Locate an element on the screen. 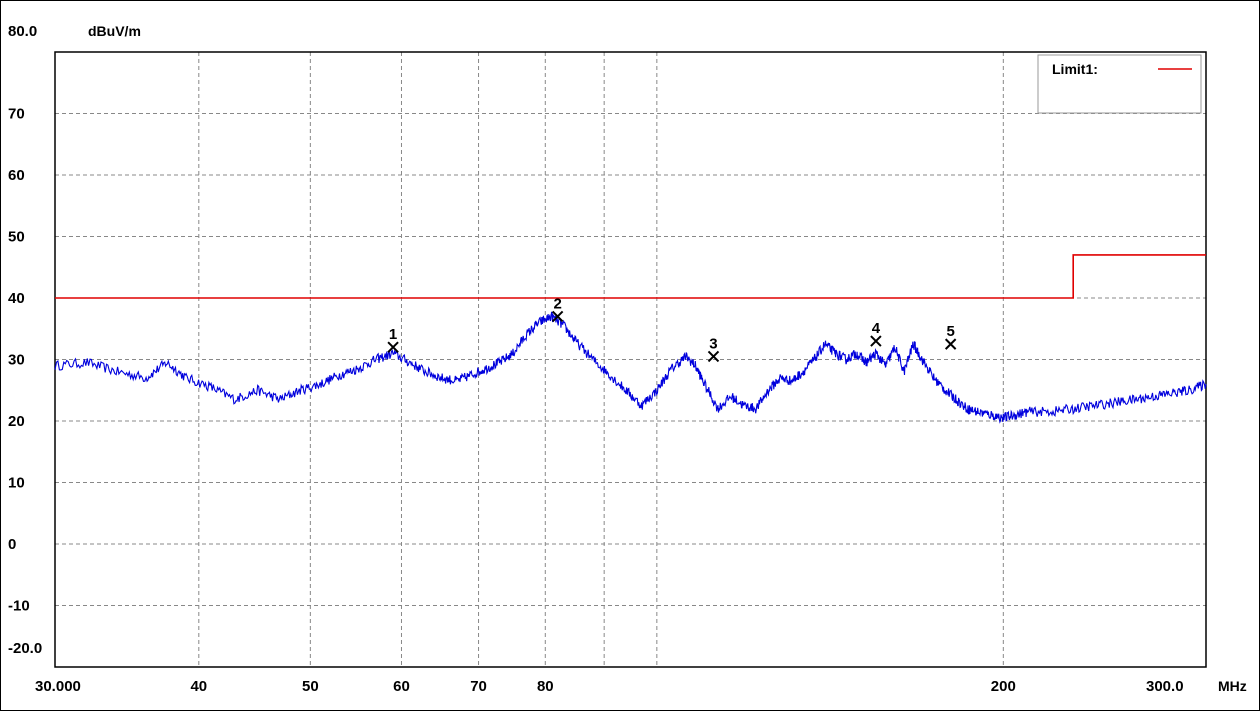  y-tick-label: 80.0 is located at coordinates (22, 31).